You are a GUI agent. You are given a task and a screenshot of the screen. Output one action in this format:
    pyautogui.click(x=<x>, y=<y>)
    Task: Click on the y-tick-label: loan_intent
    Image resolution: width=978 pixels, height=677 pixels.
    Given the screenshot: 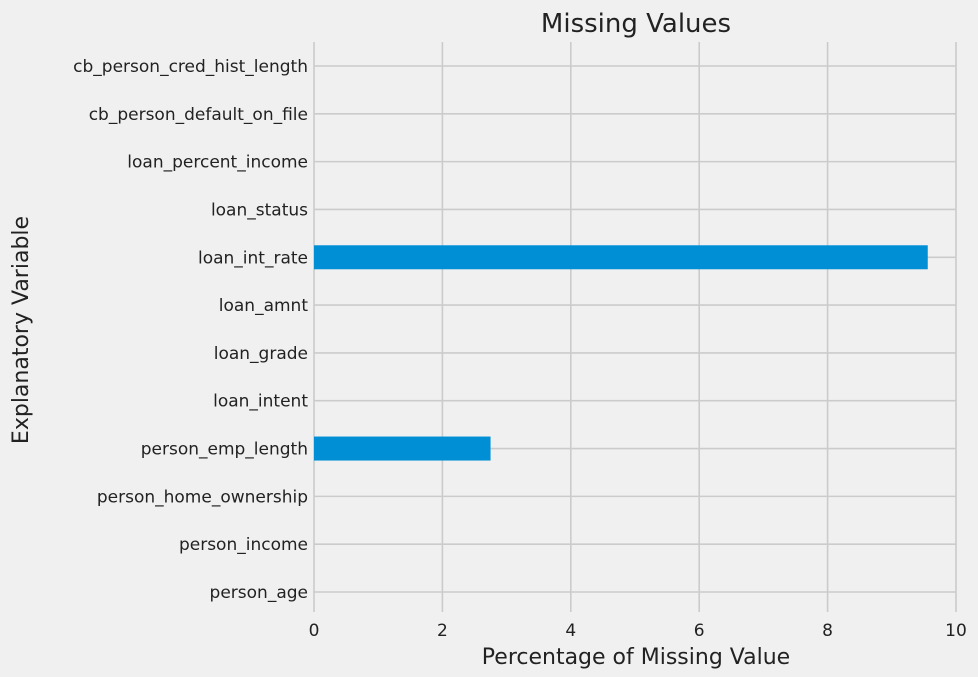 What is the action you would take?
    pyautogui.click(x=260, y=402)
    